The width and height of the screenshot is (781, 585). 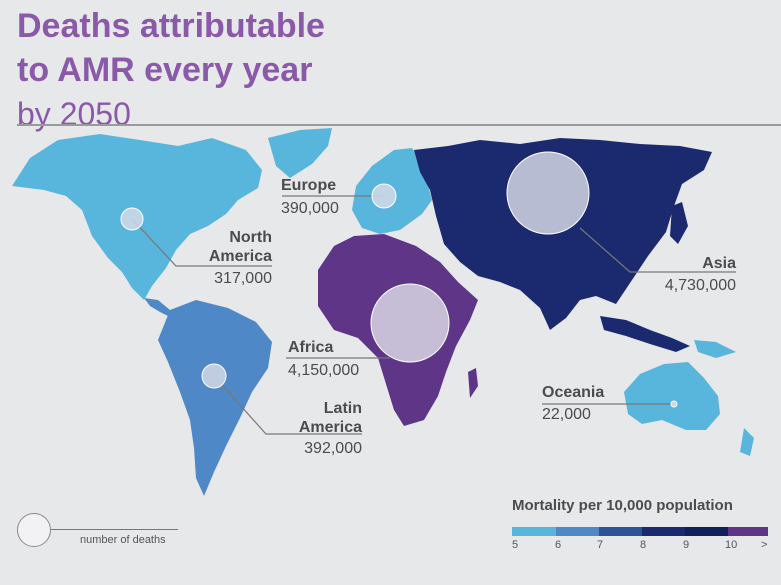 I want to click on oceania-deaths: 22,000, so click(x=566, y=414).